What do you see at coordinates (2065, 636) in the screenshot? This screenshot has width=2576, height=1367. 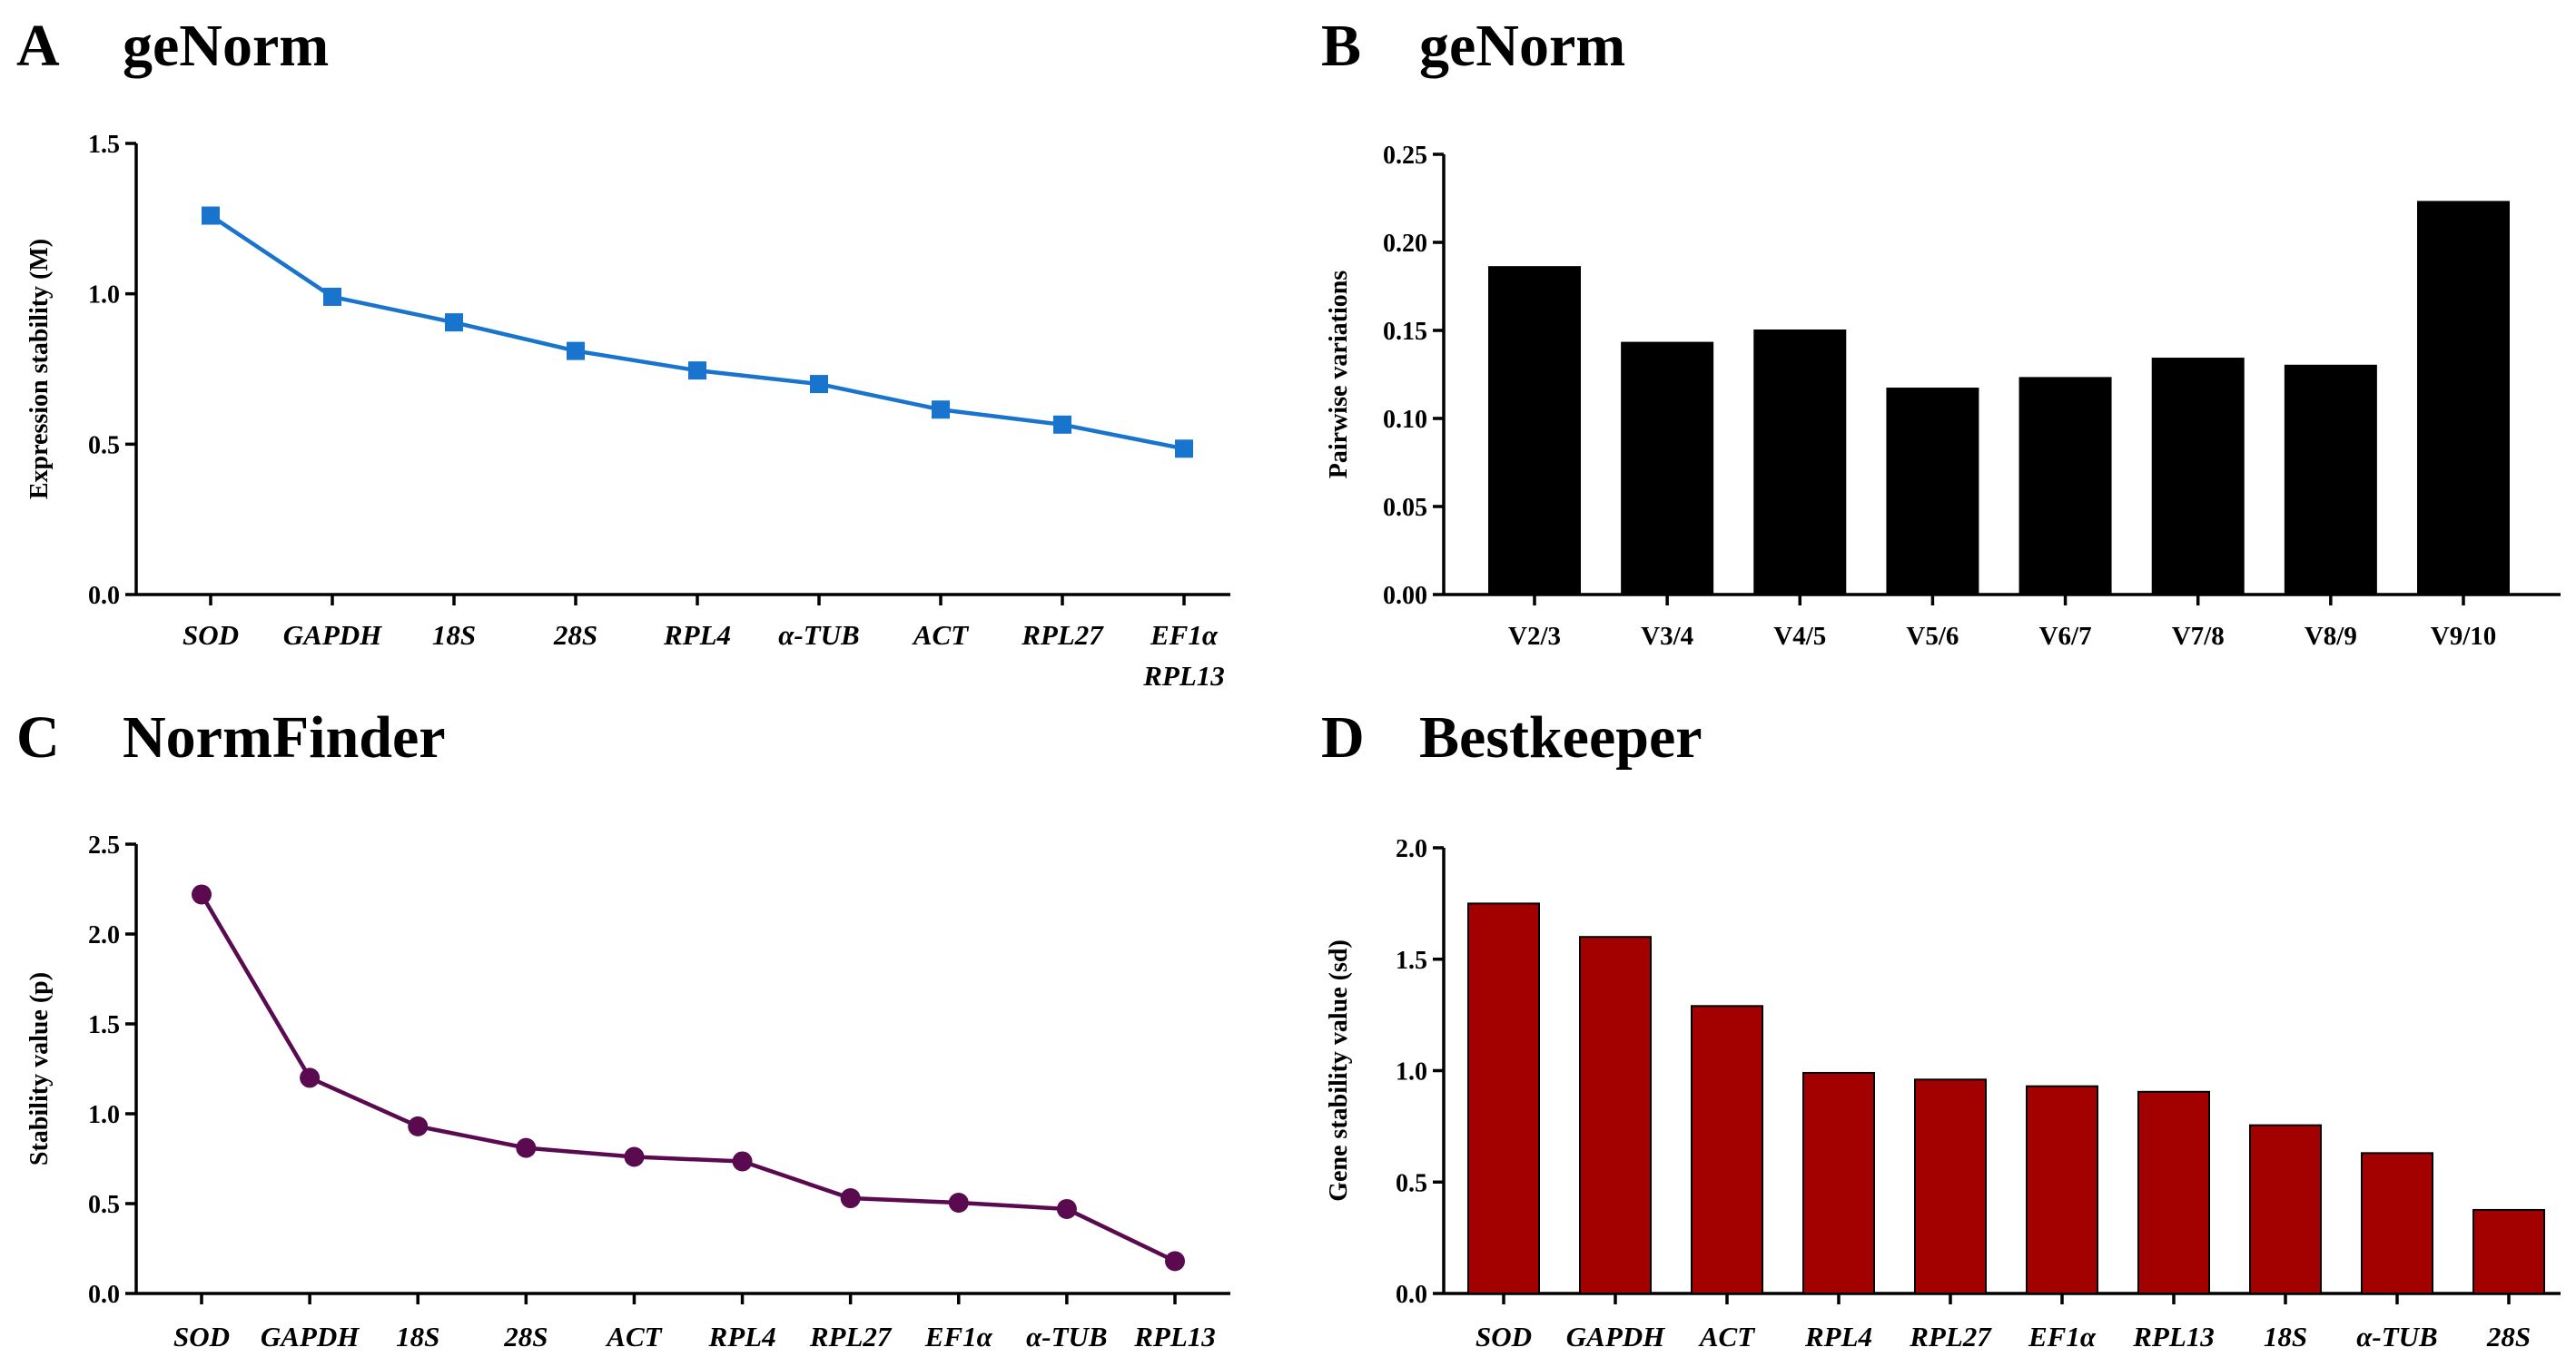 I see `x-tick-label: V6/7` at bounding box center [2065, 636].